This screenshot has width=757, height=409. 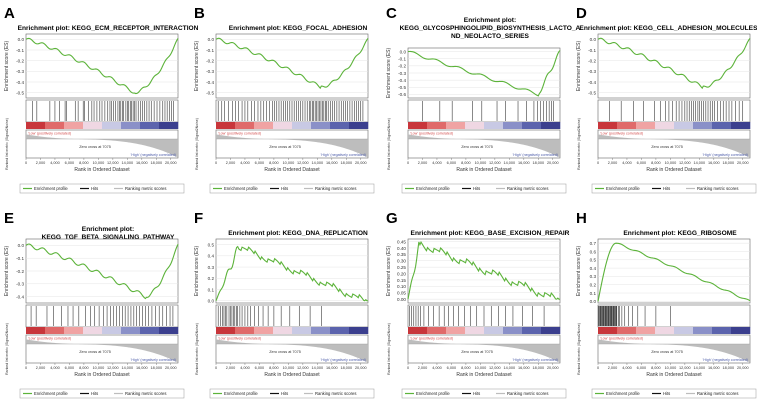 I want to click on x-tick-label: 2,000, so click(x=613, y=368).